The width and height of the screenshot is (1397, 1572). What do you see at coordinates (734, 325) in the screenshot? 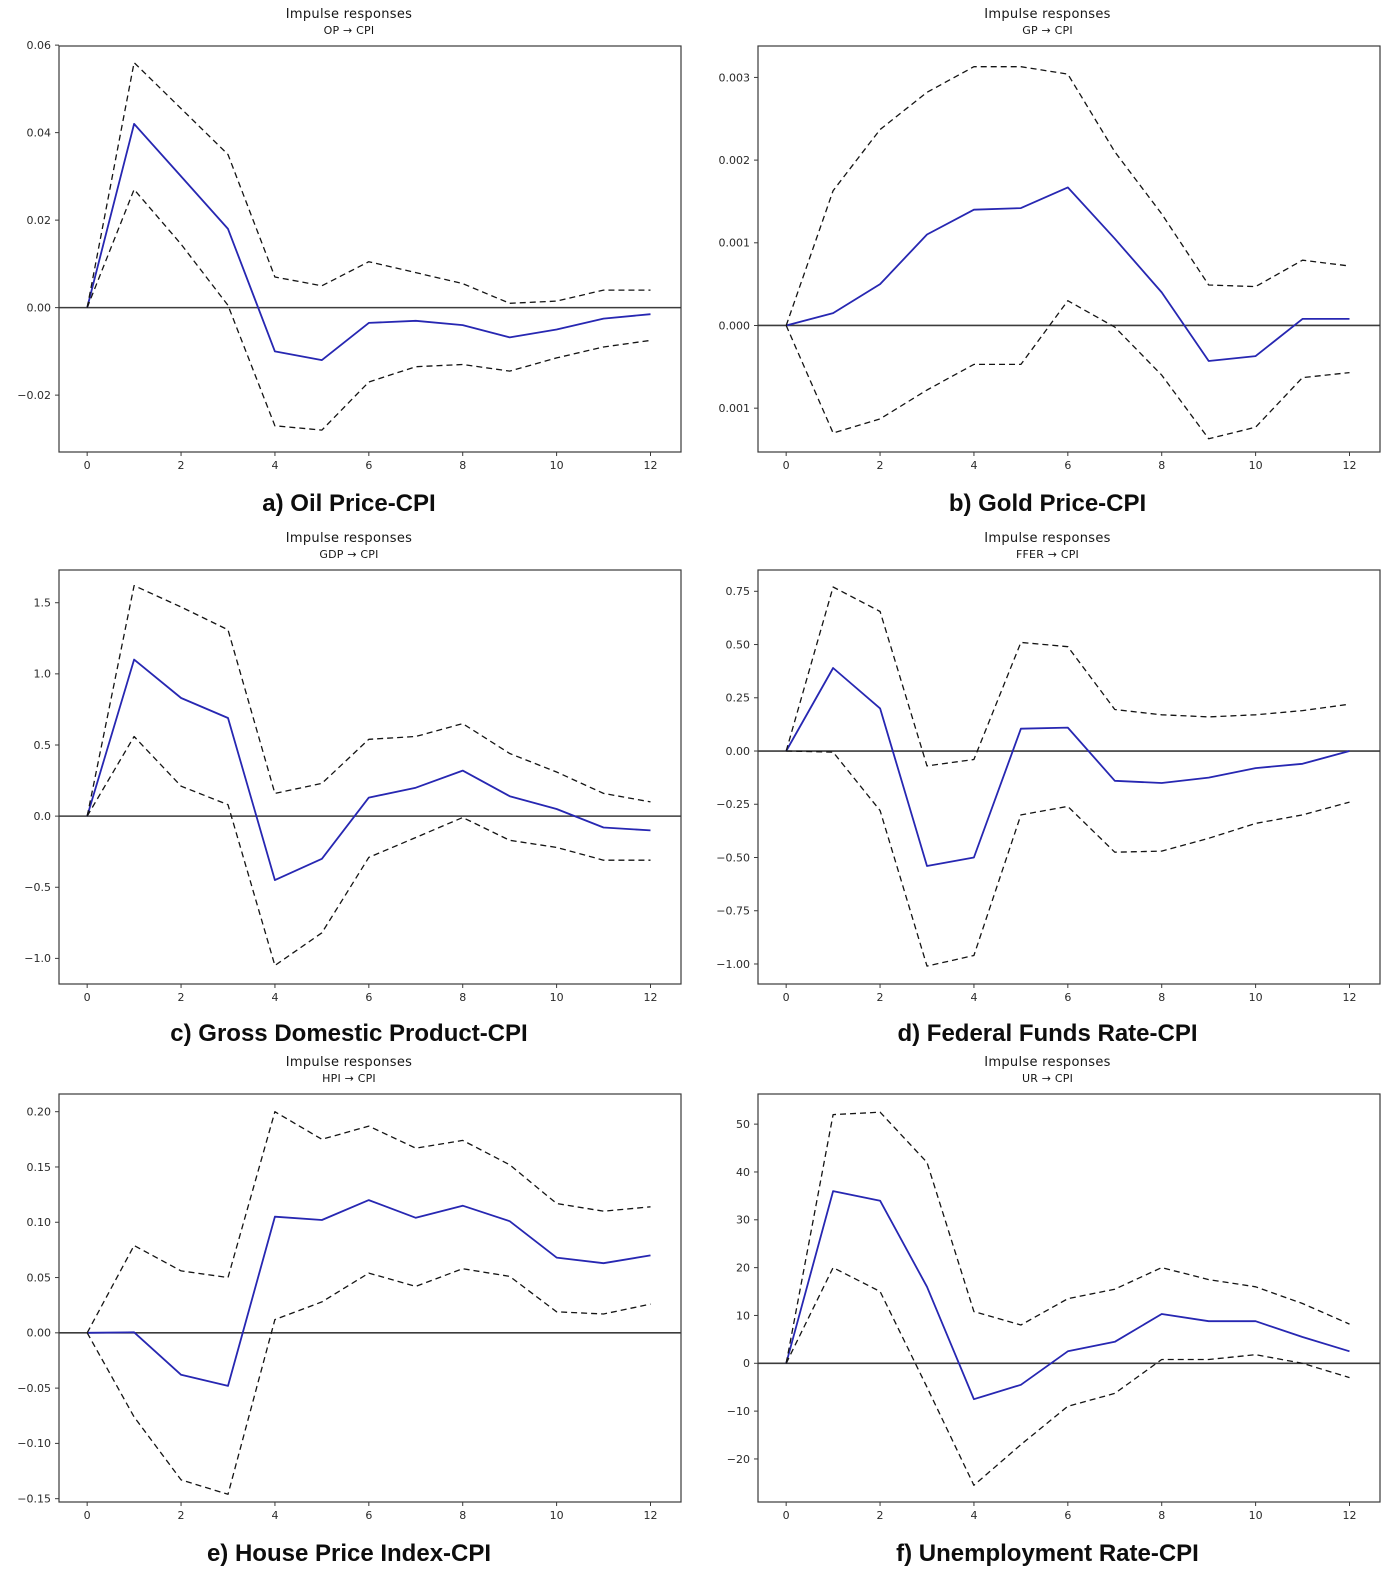
I see `y-tick-label: 0.000` at bounding box center [734, 325].